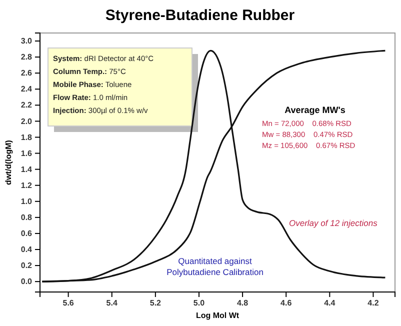  Describe the element at coordinates (26, 137) in the screenshot. I see `y-tick-label: 1.8` at that location.